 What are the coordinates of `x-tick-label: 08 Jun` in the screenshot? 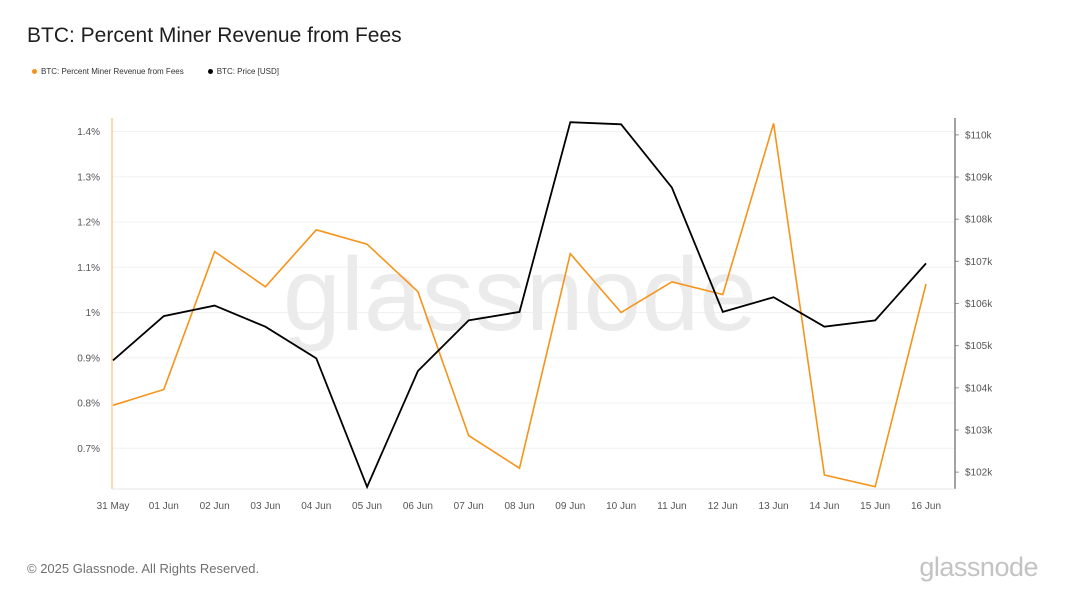 It's located at (519, 506).